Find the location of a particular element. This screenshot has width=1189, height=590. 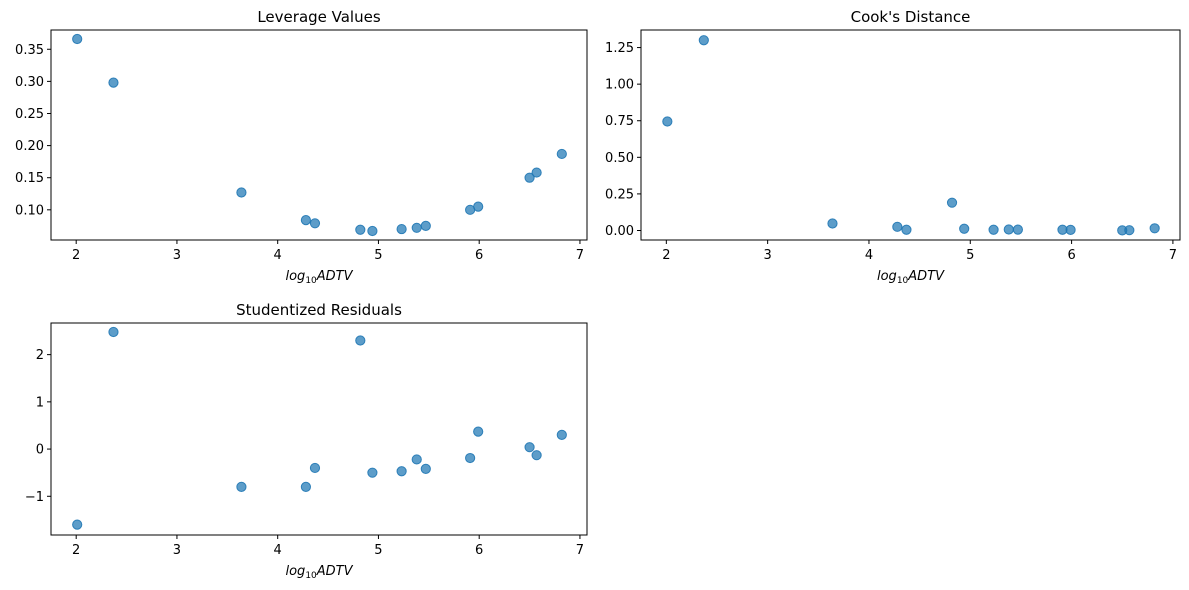

y-tick-label: −1 is located at coordinates (34, 497).